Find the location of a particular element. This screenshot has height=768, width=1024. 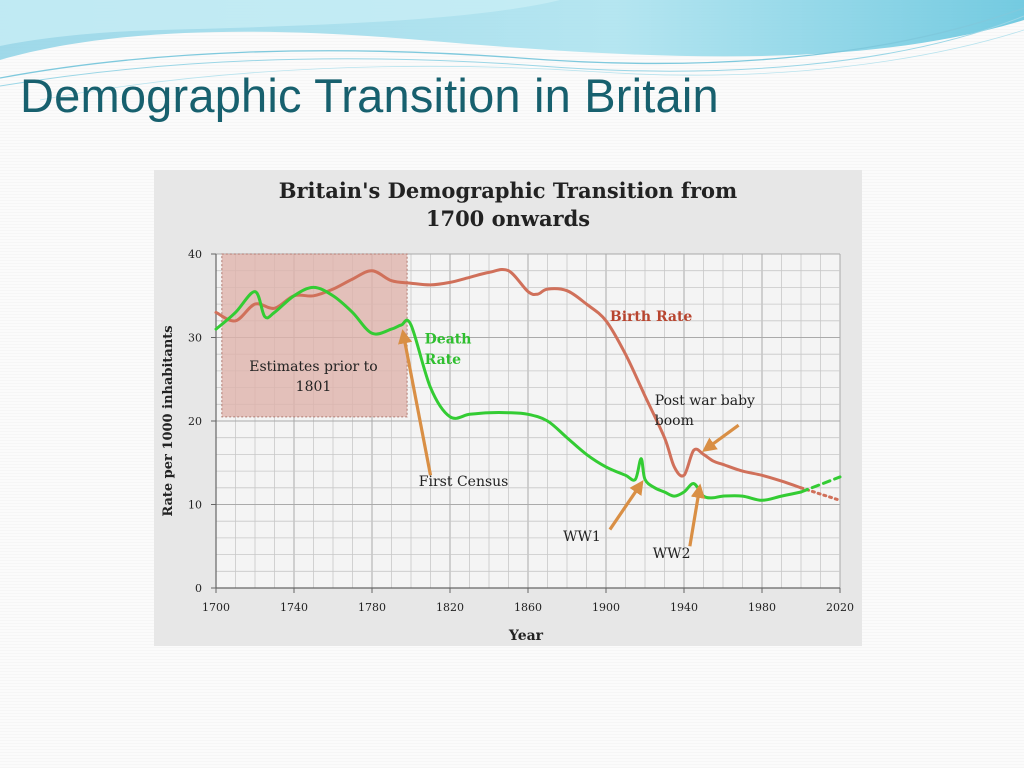

x-tick-label: 1940 is located at coordinates (684, 607).